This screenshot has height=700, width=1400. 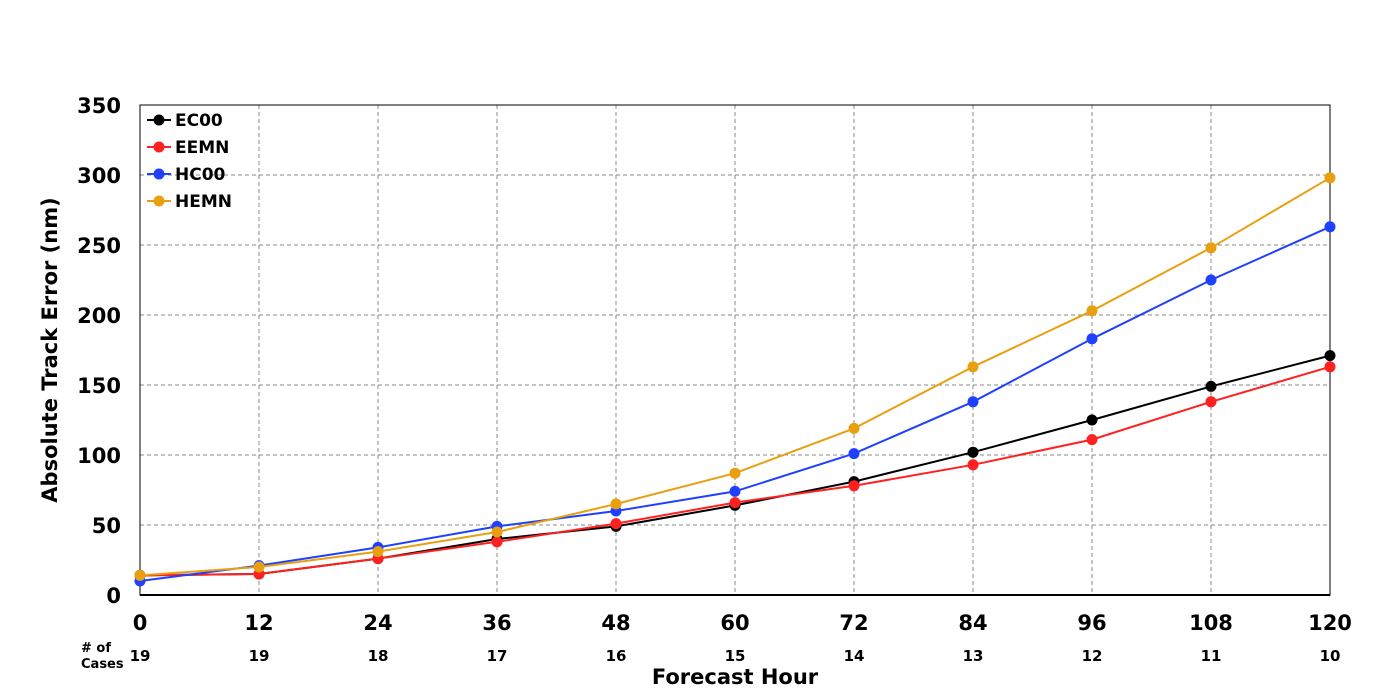 I want to click on x-tick-labels: 0 12 24 36 48 60 72 84 96 108 120, so click(x=742, y=623).